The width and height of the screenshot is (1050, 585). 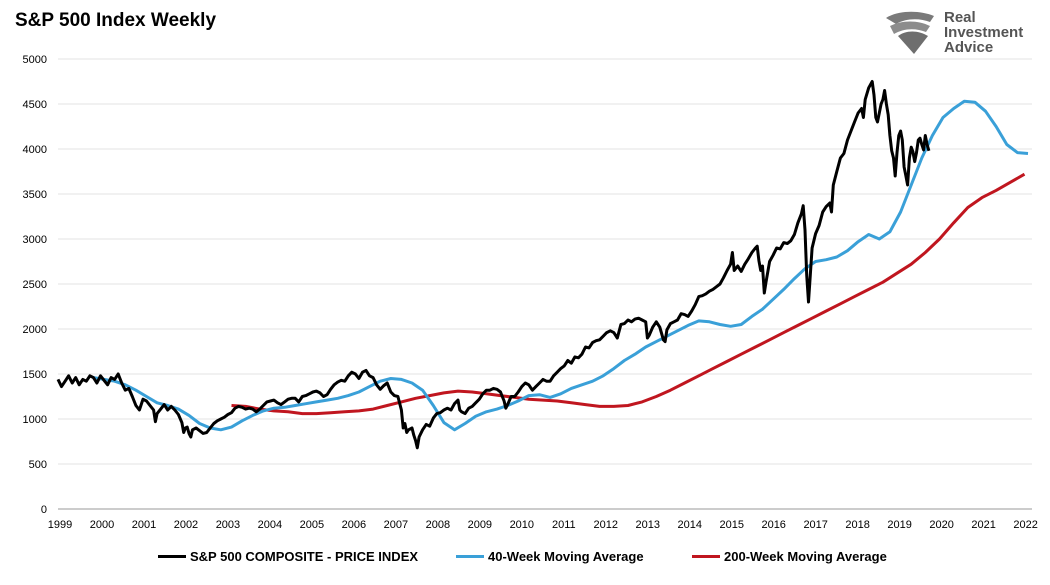 What do you see at coordinates (470, 556) in the screenshot?
I see `legend-swatch-blue` at bounding box center [470, 556].